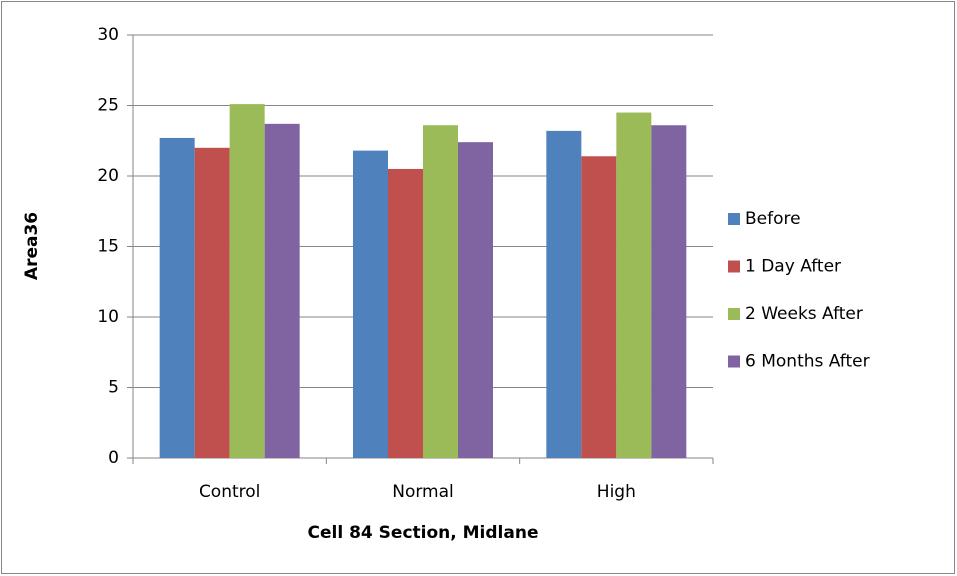 This screenshot has width=957, height=576. I want to click on legend-label: Before, so click(773, 219).